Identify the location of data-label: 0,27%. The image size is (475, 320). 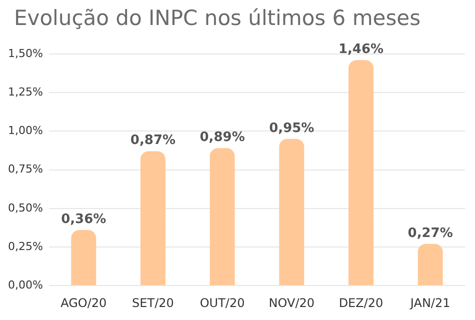
(430, 233).